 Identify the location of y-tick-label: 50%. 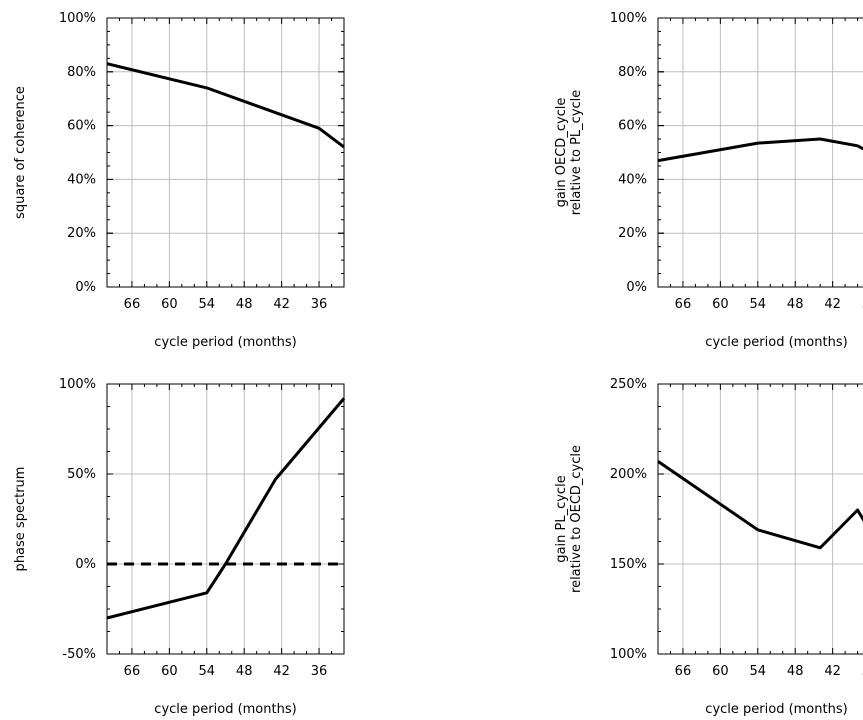
(81, 474).